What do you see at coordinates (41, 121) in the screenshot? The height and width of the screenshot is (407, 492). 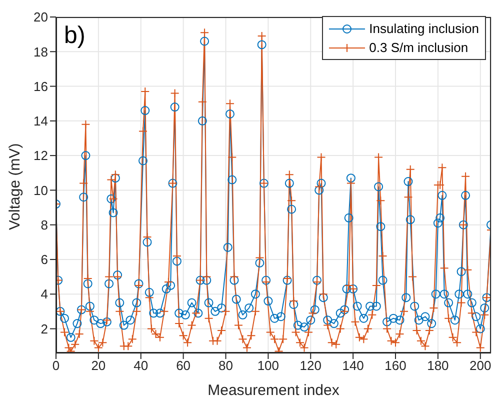 I see `y-tick-label: 14` at bounding box center [41, 121].